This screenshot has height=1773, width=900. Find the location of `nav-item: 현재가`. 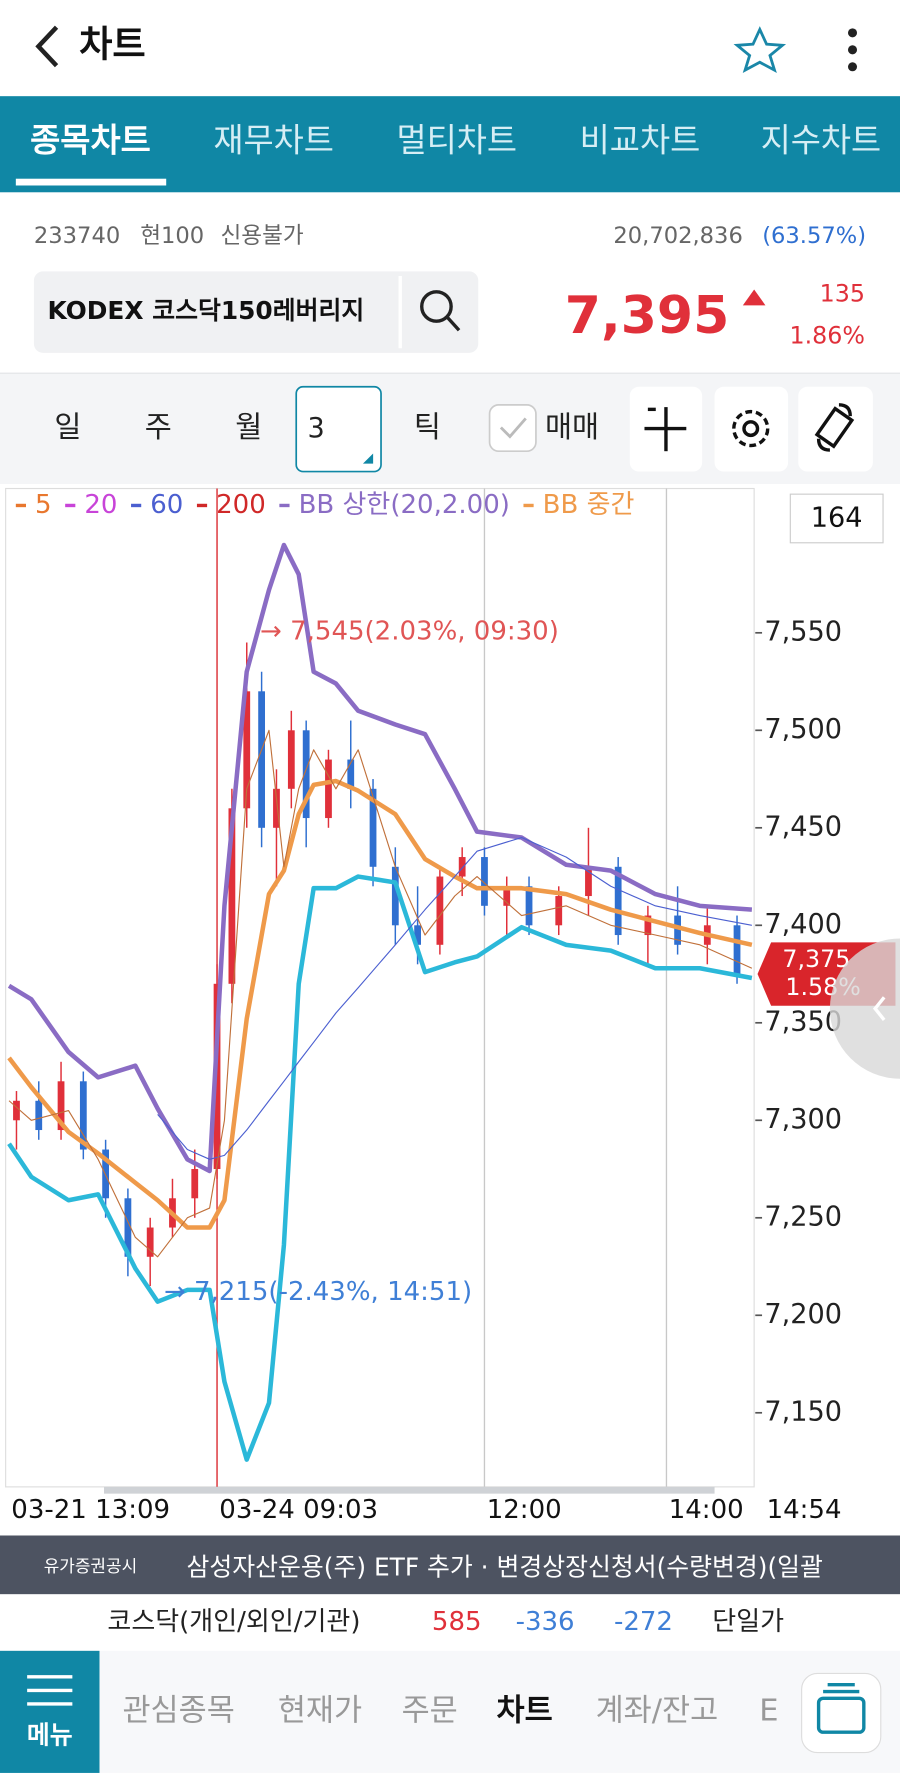

nav-item: 현재가 is located at coordinates (320, 1710).